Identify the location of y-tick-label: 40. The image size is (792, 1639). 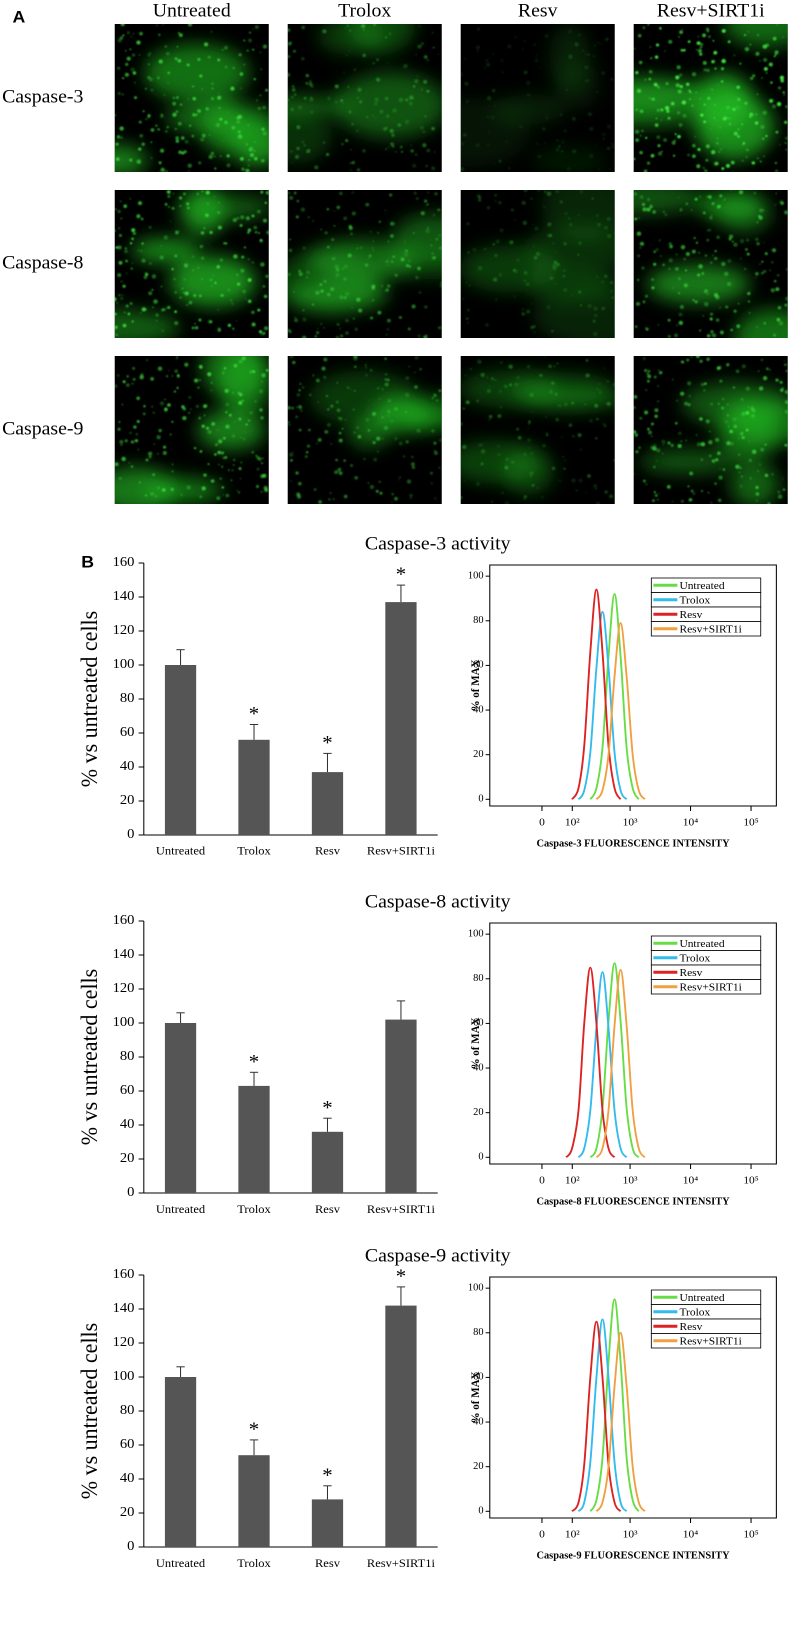
(127, 766).